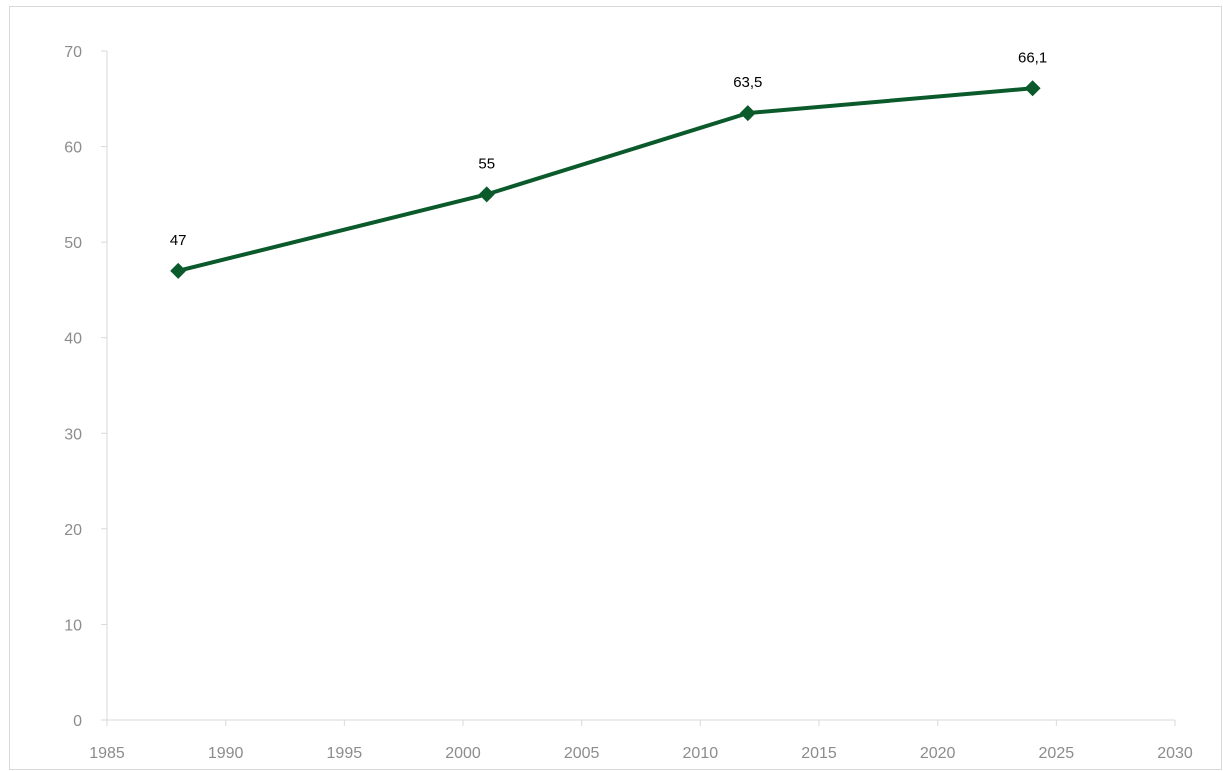 This screenshot has width=1223, height=771. What do you see at coordinates (178, 240) in the screenshot?
I see `data-label: 47` at bounding box center [178, 240].